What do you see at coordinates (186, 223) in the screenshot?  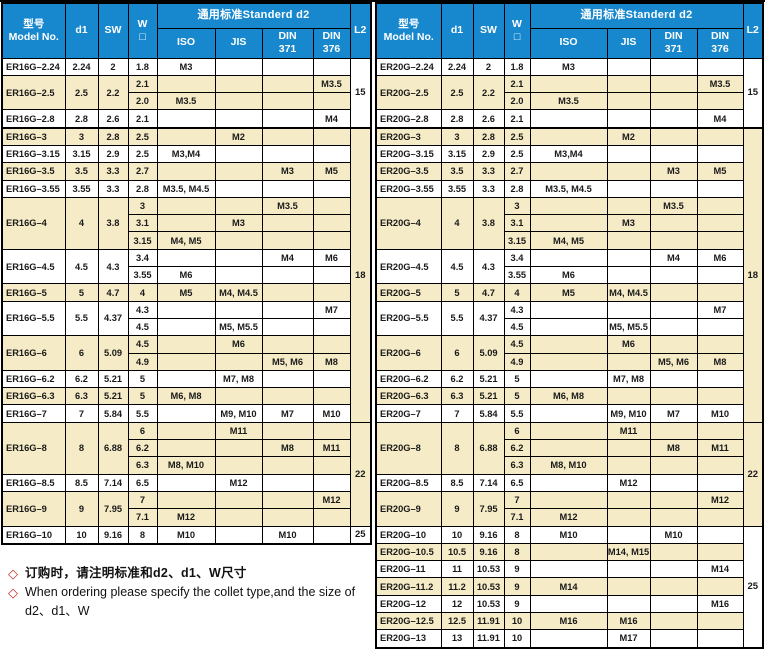 I see `table-row: 3.1 M3` at bounding box center [186, 223].